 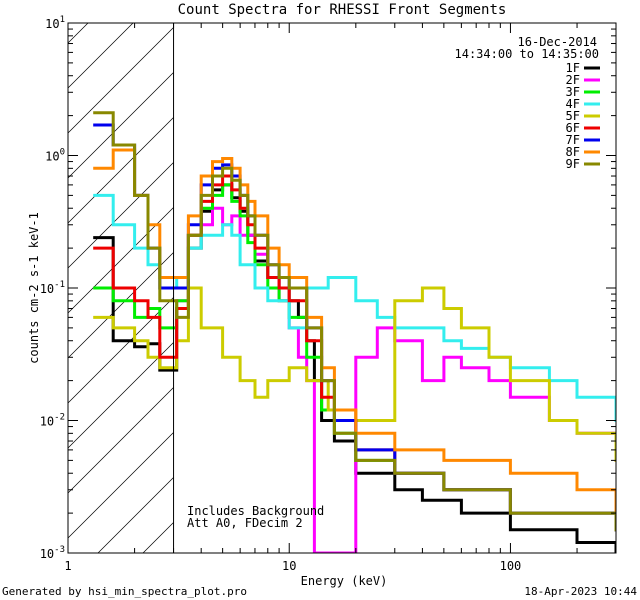 I want to click on y-tick-label: 10⁻², so click(x=52, y=421).